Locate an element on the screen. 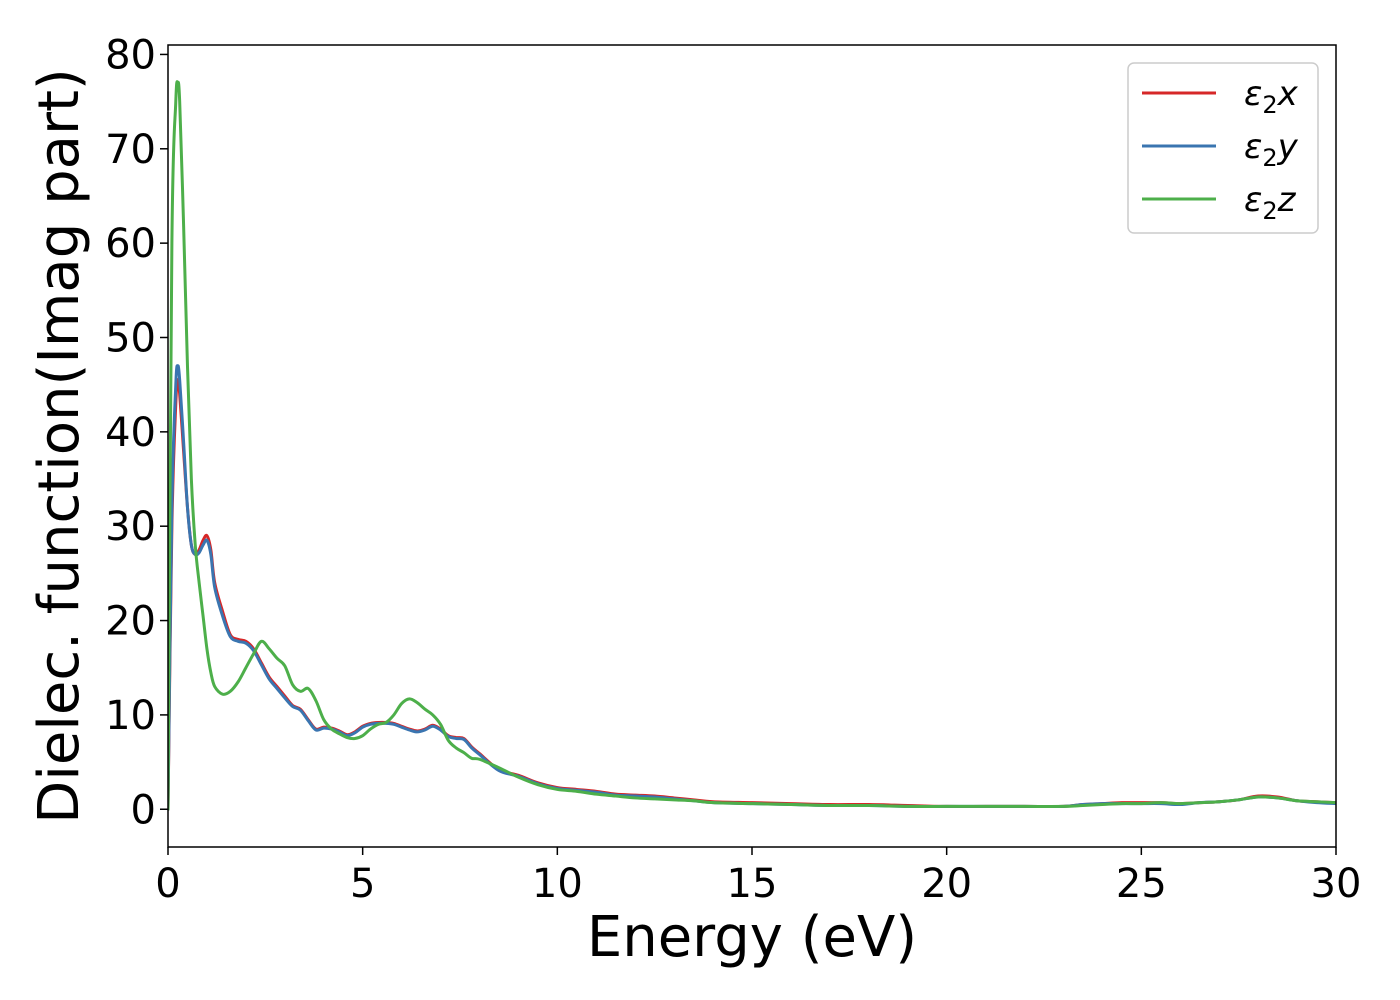 Image resolution: width=1400 pixels, height=1000 pixels. x-tick-label: 5 is located at coordinates (362, 884).